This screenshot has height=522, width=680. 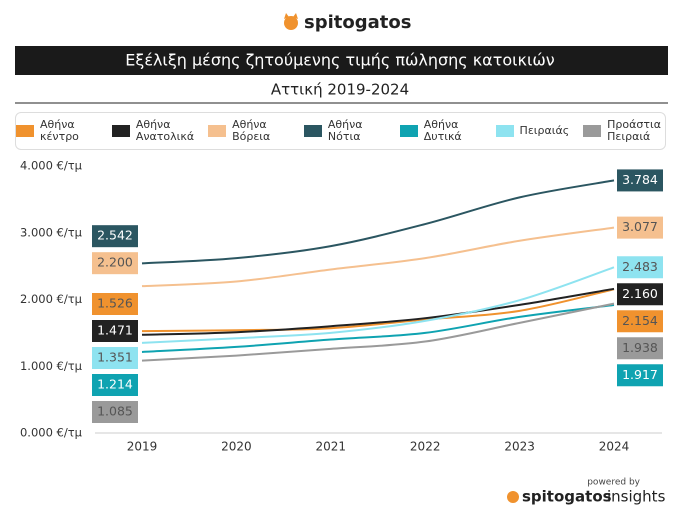 What do you see at coordinates (291, 21) in the screenshot?
I see `brand-logo` at bounding box center [291, 21].